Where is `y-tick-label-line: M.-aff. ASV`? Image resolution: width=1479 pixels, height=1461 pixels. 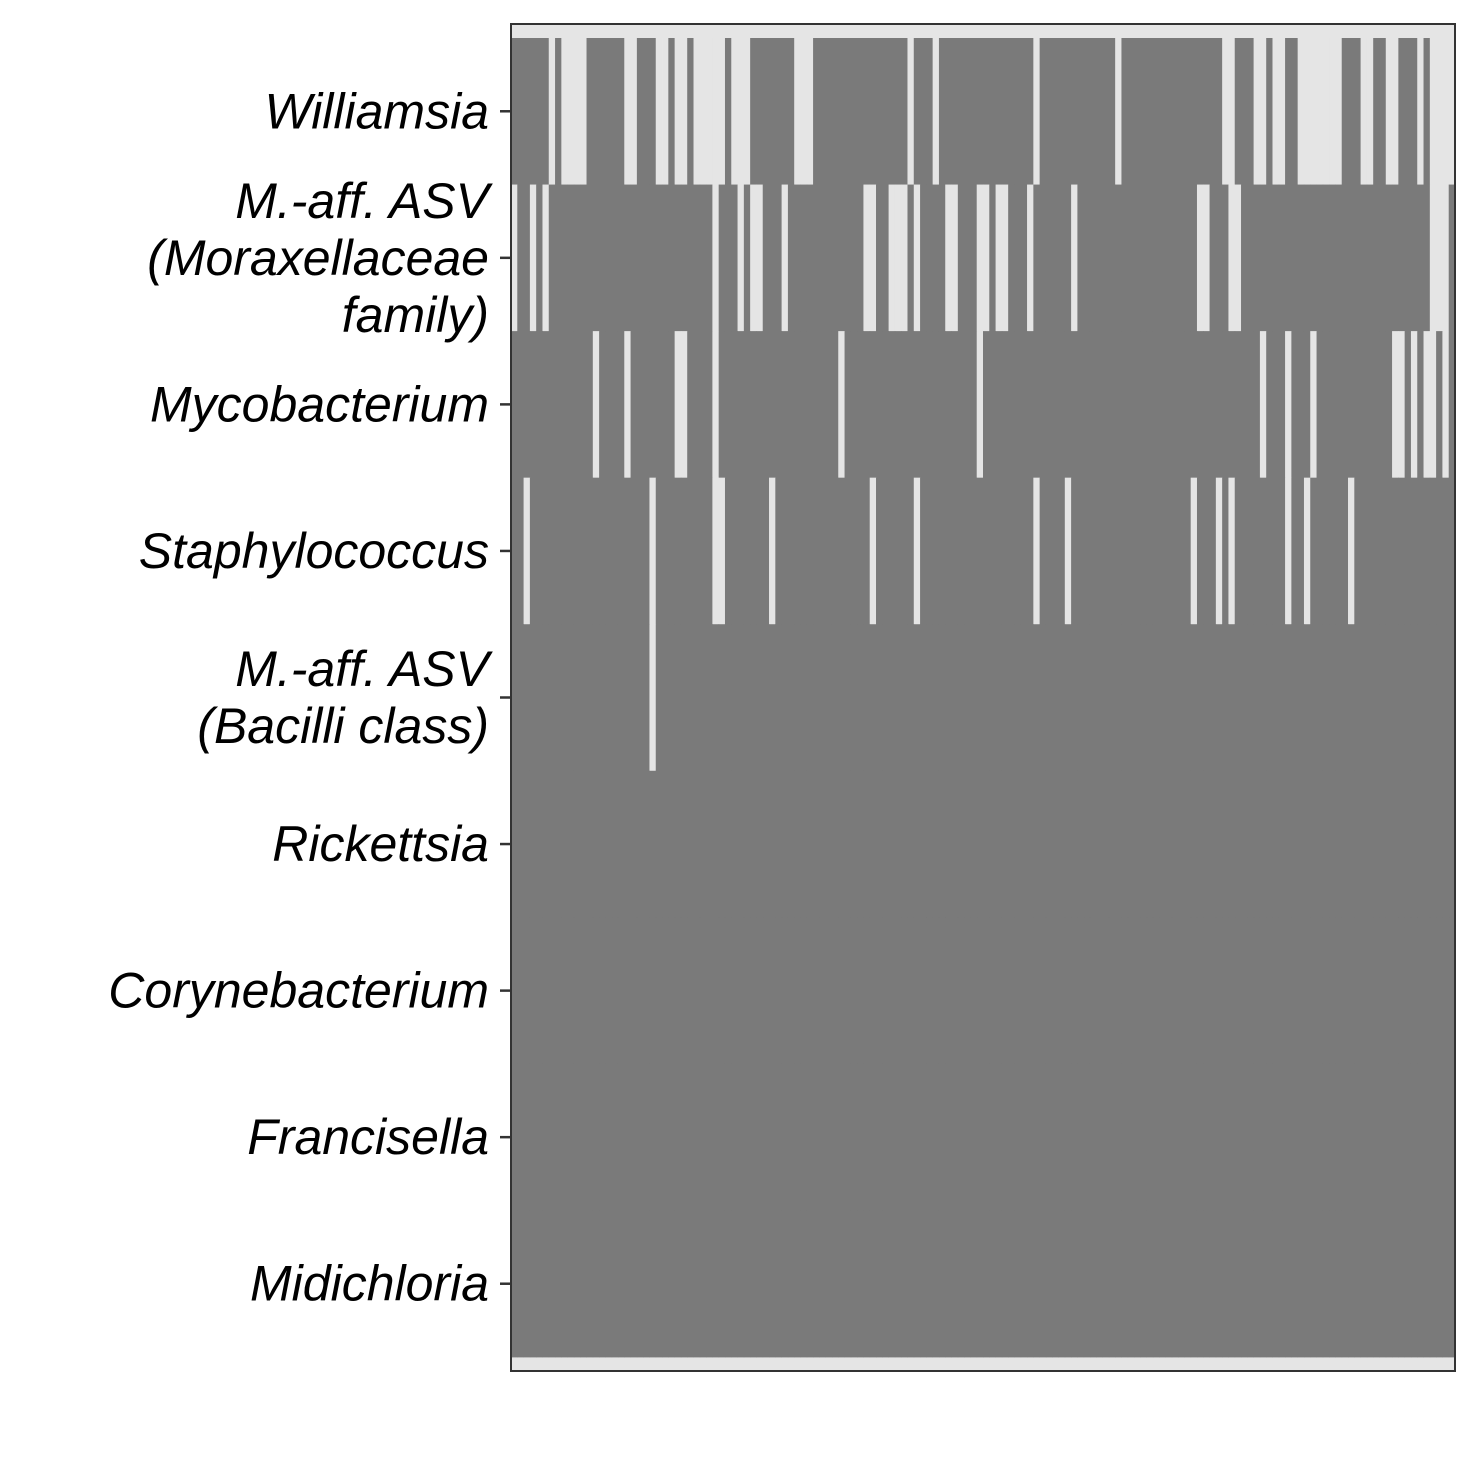
y-tick-label-line: M.-aff. ASV is located at coordinates (364, 669).